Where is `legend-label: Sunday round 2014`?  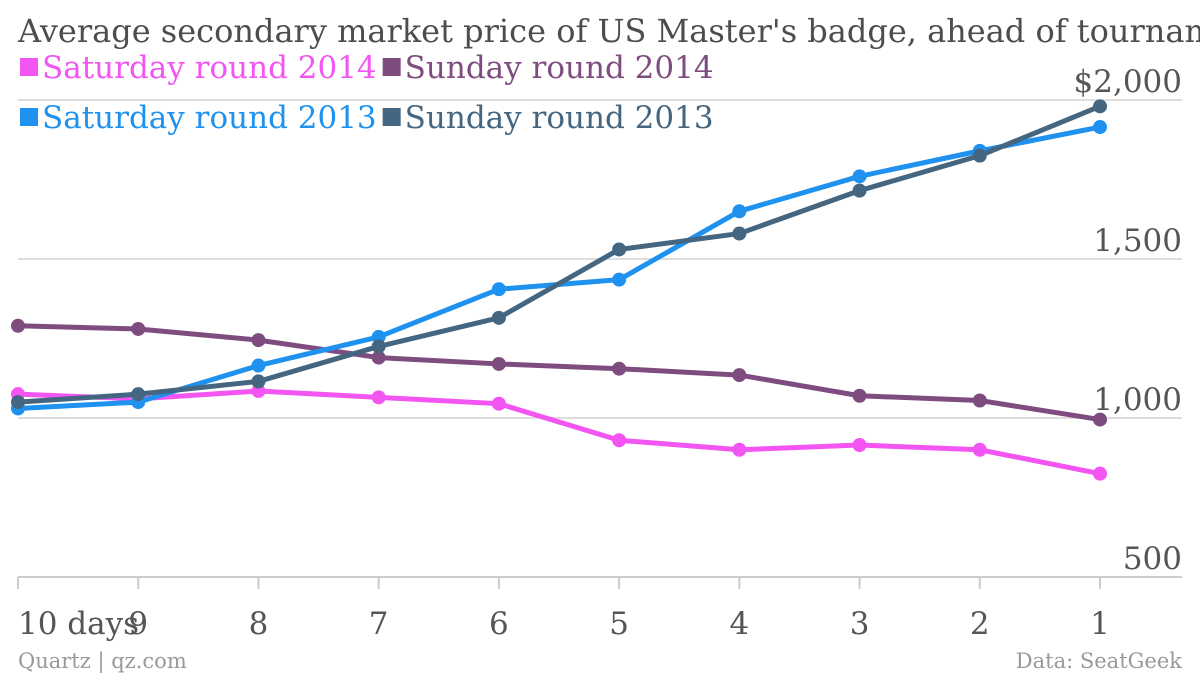
legend-label: Sunday round 2014 is located at coordinates (559, 68).